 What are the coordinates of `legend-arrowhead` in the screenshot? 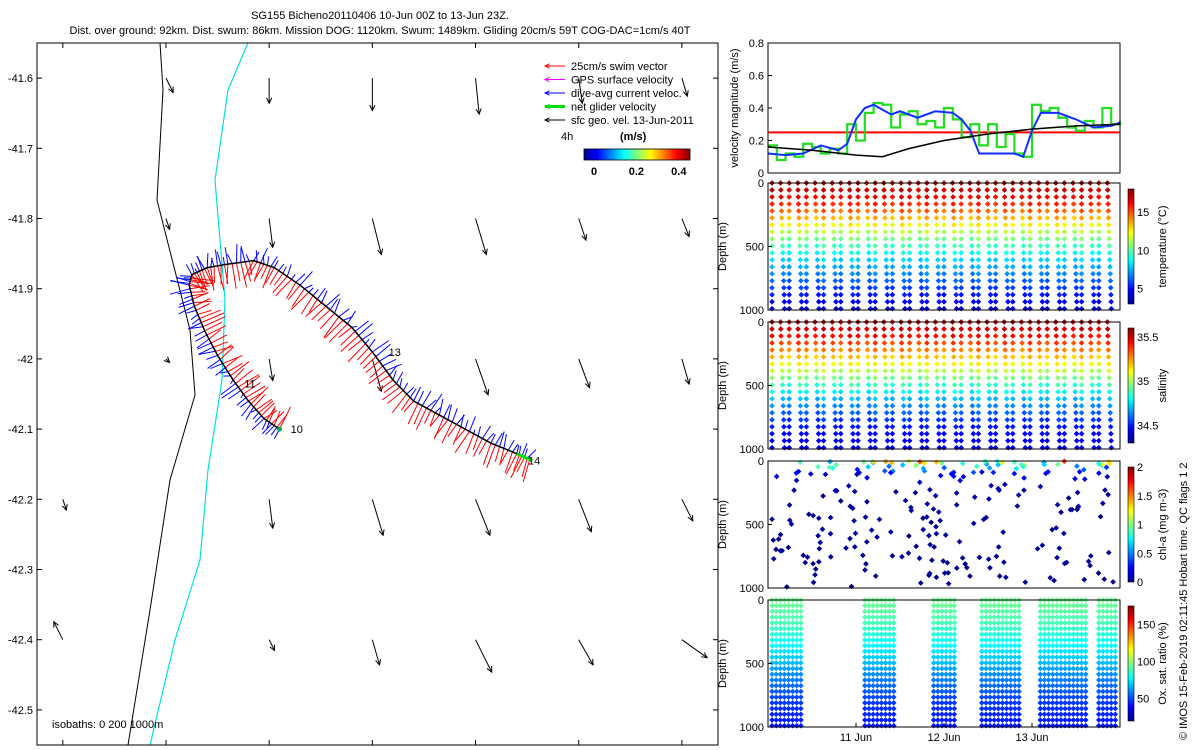 It's located at (546, 66).